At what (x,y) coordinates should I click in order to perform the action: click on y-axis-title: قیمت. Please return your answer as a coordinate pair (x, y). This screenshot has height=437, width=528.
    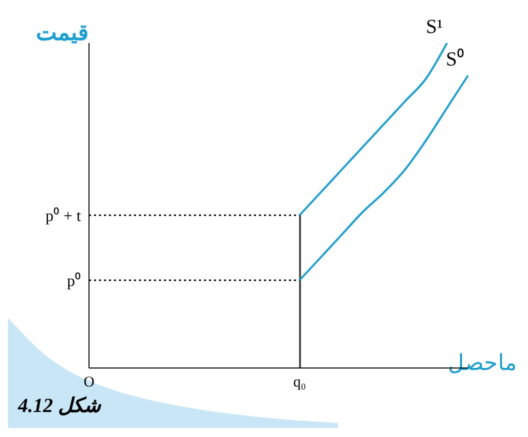
    Looking at the image, I should click on (62, 33).